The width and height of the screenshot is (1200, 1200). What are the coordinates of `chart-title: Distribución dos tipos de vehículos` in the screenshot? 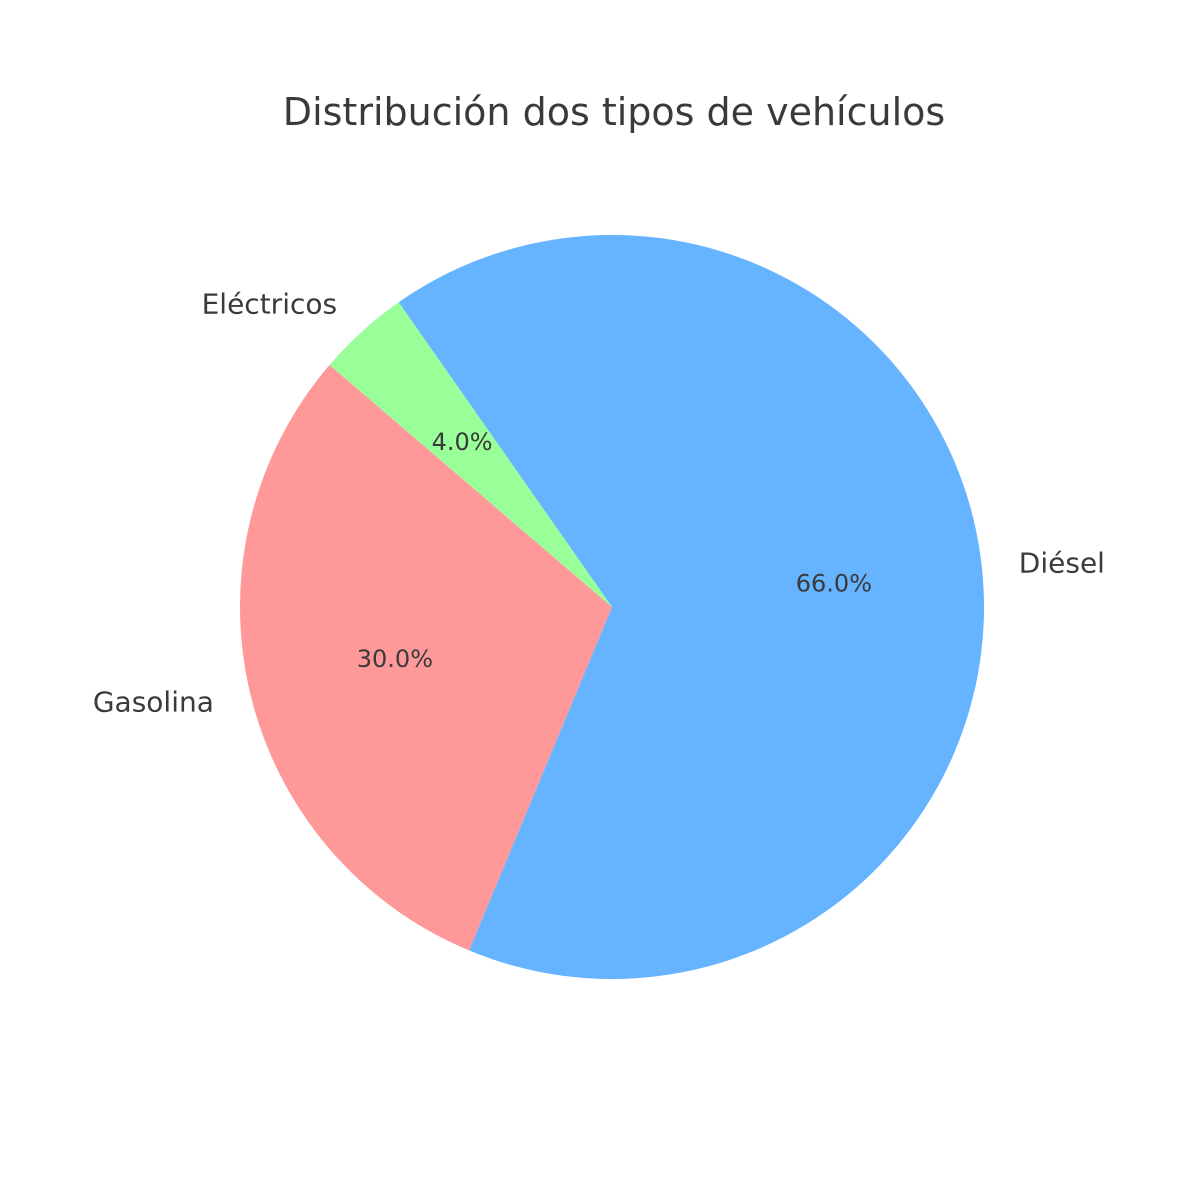 It's located at (614, 112).